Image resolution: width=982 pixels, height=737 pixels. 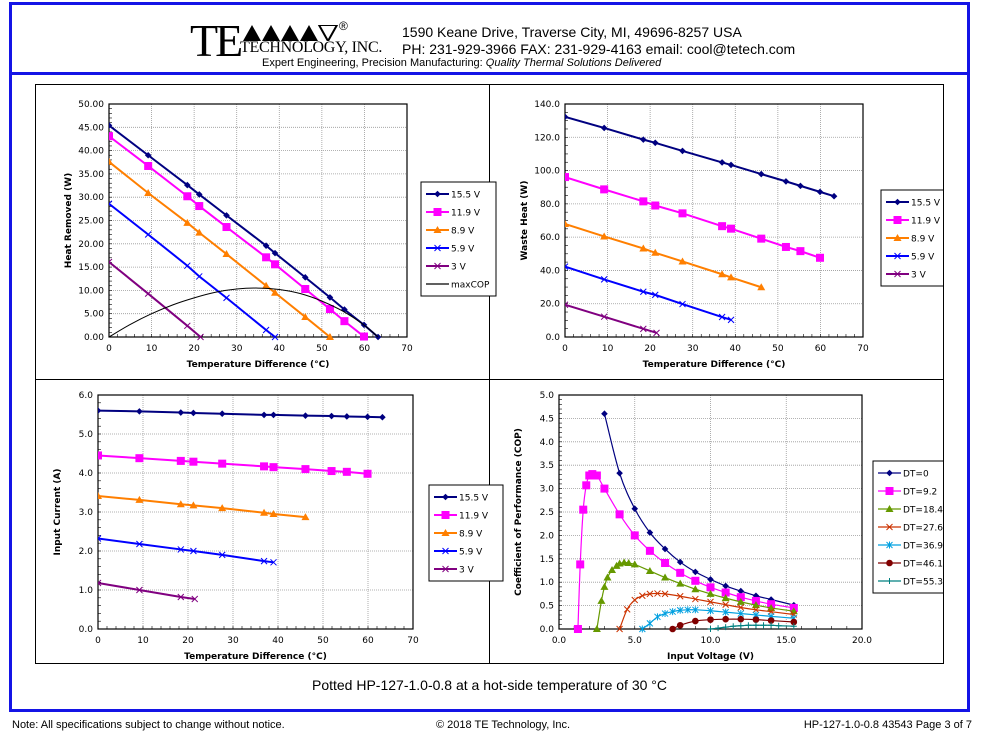 What do you see at coordinates (91, 128) in the screenshot?
I see `y-tick-label: 45.00` at bounding box center [91, 128].